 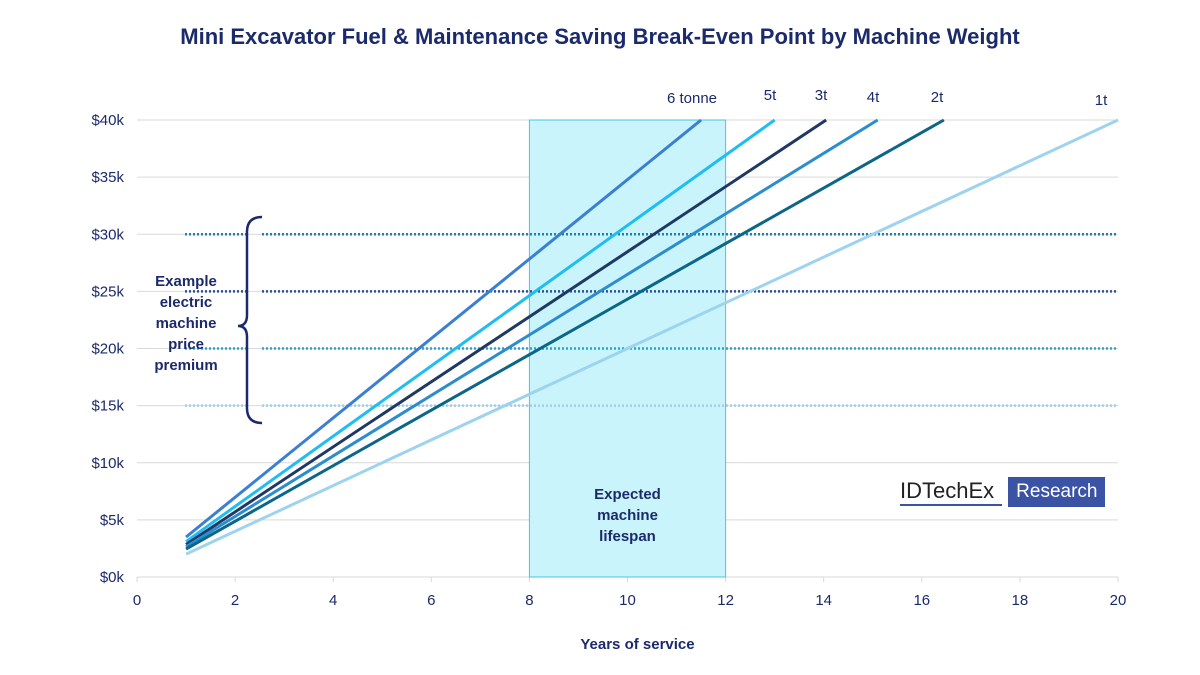 I want to click on y-tick-label: $20k, so click(x=107, y=349).